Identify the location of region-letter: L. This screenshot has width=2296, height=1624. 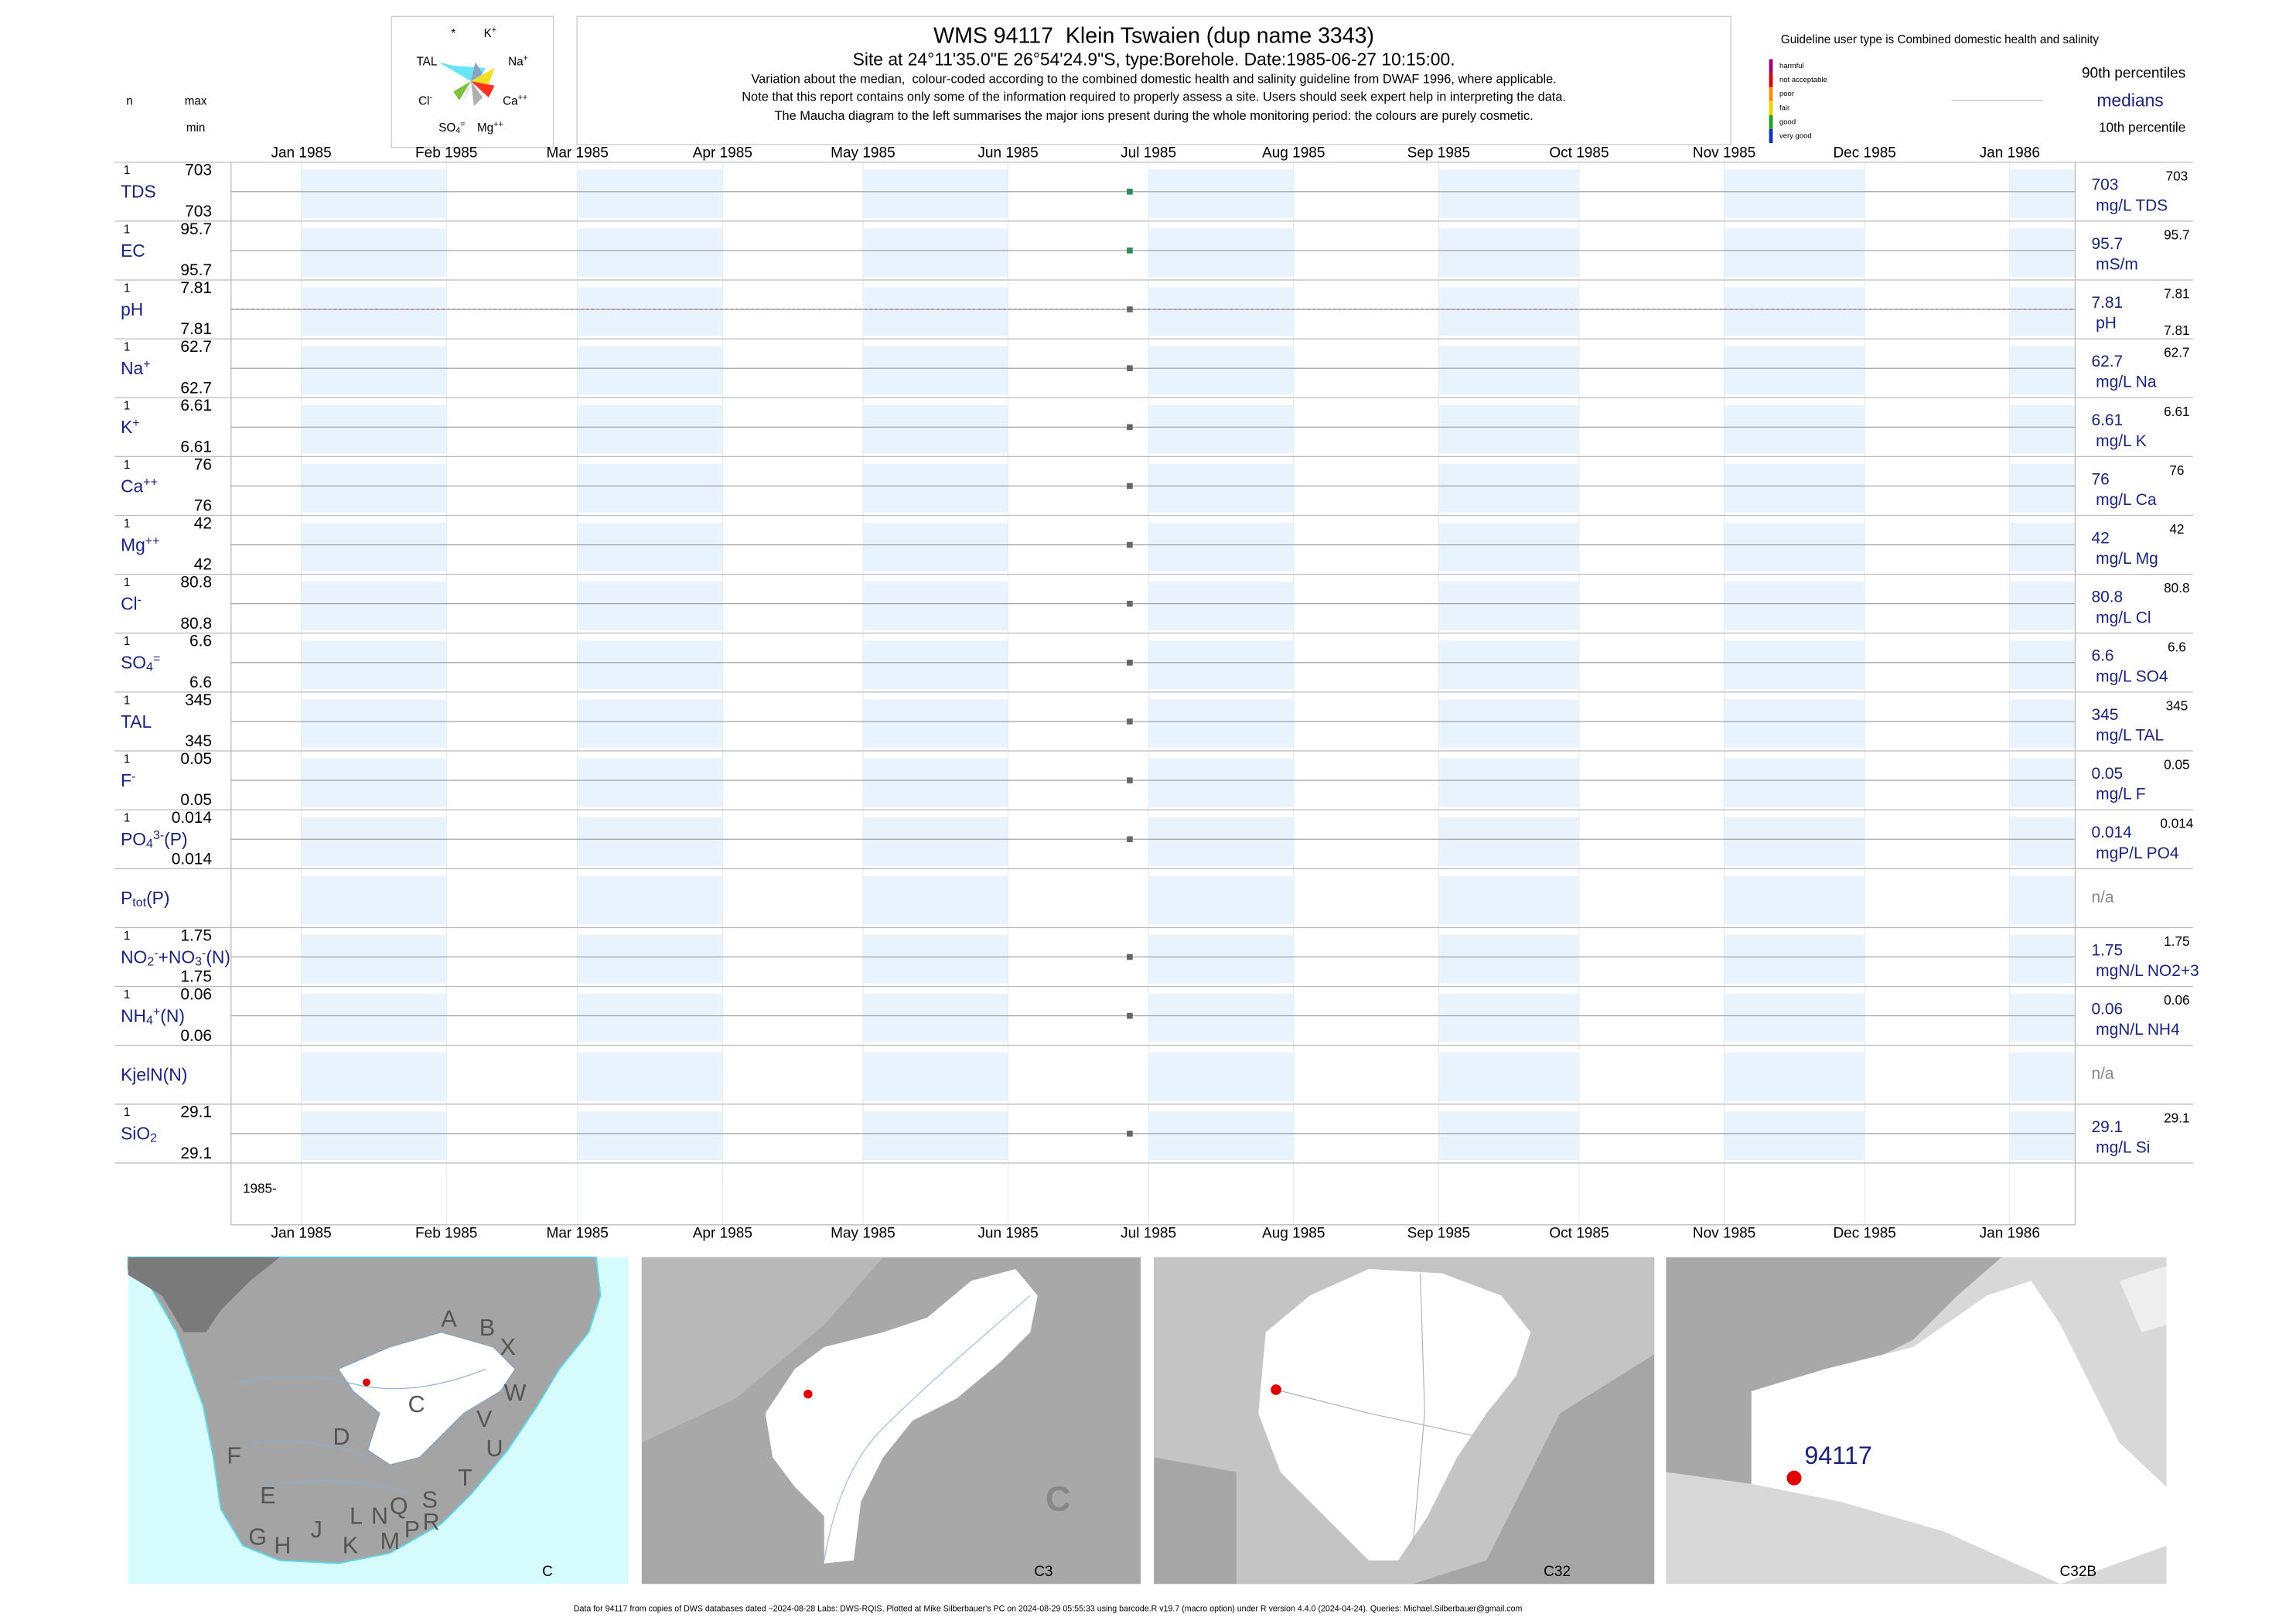
(356, 1516).